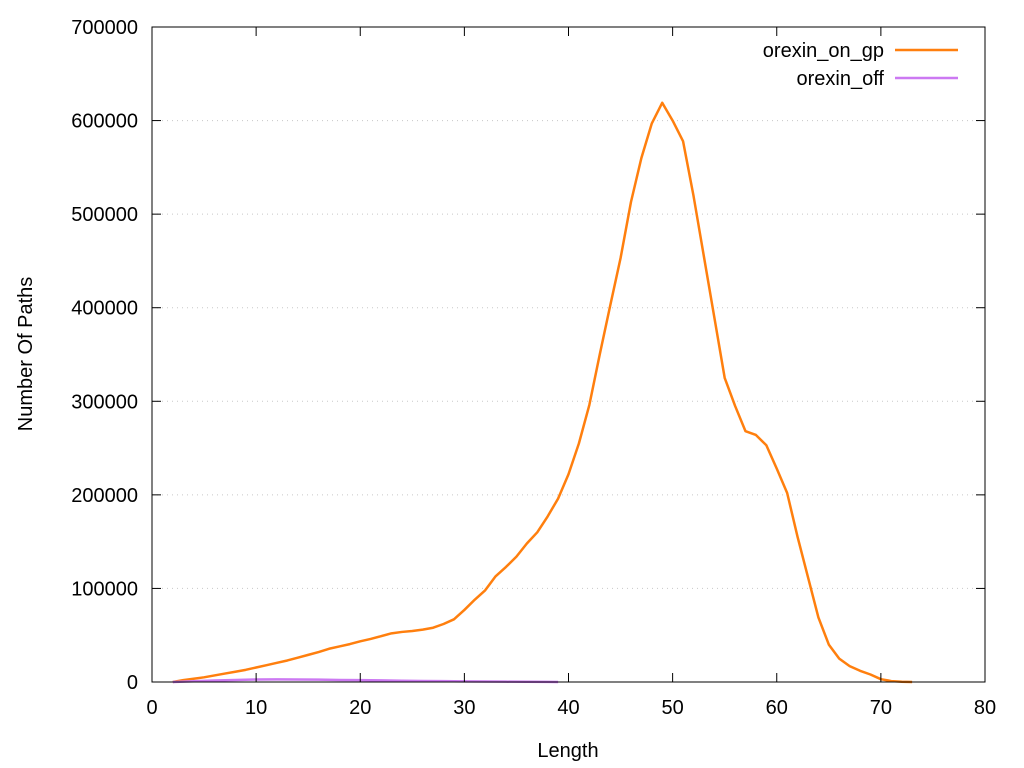  Describe the element at coordinates (881, 708) in the screenshot. I see `x-tick-label: 70` at that location.